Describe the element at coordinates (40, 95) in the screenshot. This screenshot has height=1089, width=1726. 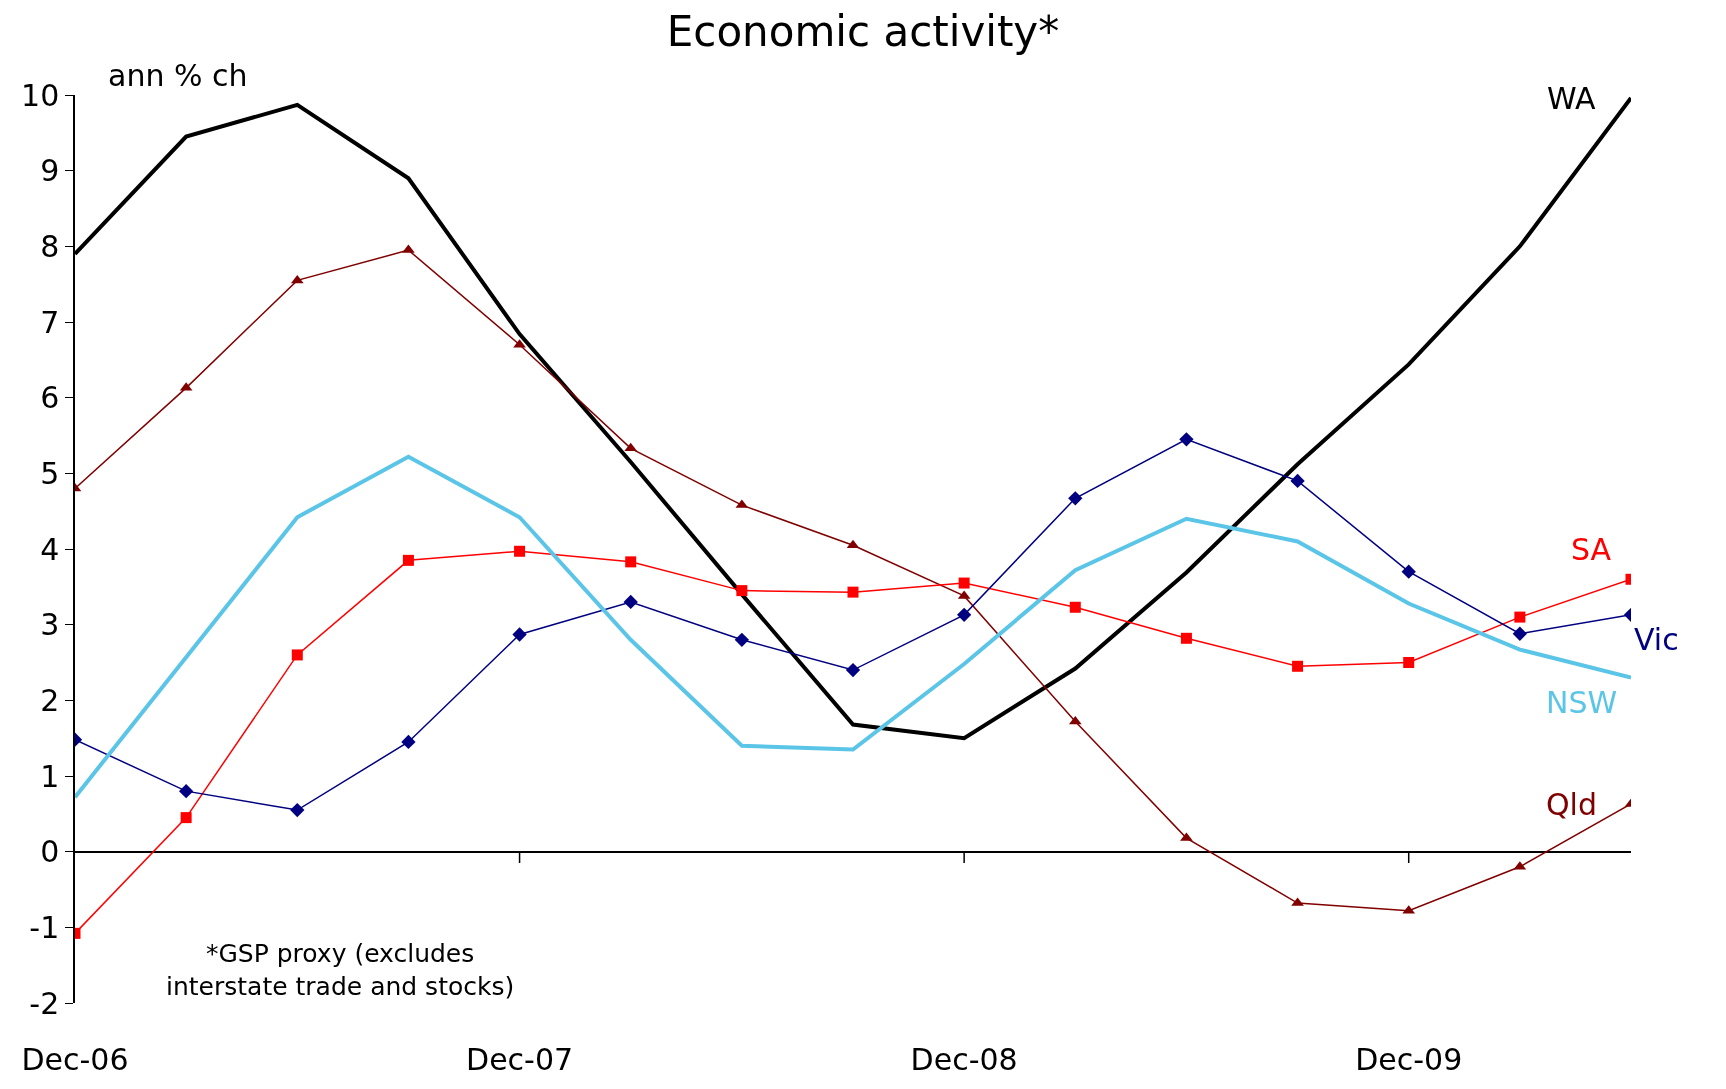
I see `y-tick-label: 10` at that location.